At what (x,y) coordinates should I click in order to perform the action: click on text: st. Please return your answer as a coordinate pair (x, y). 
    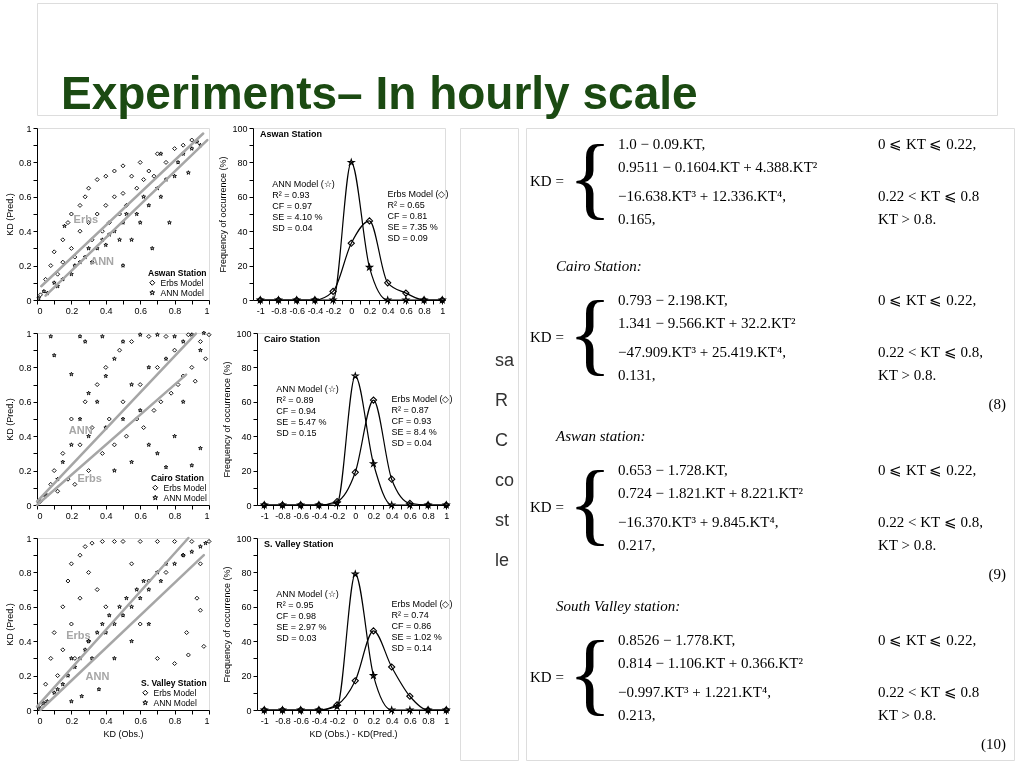
    Looking at the image, I should click on (502, 520).